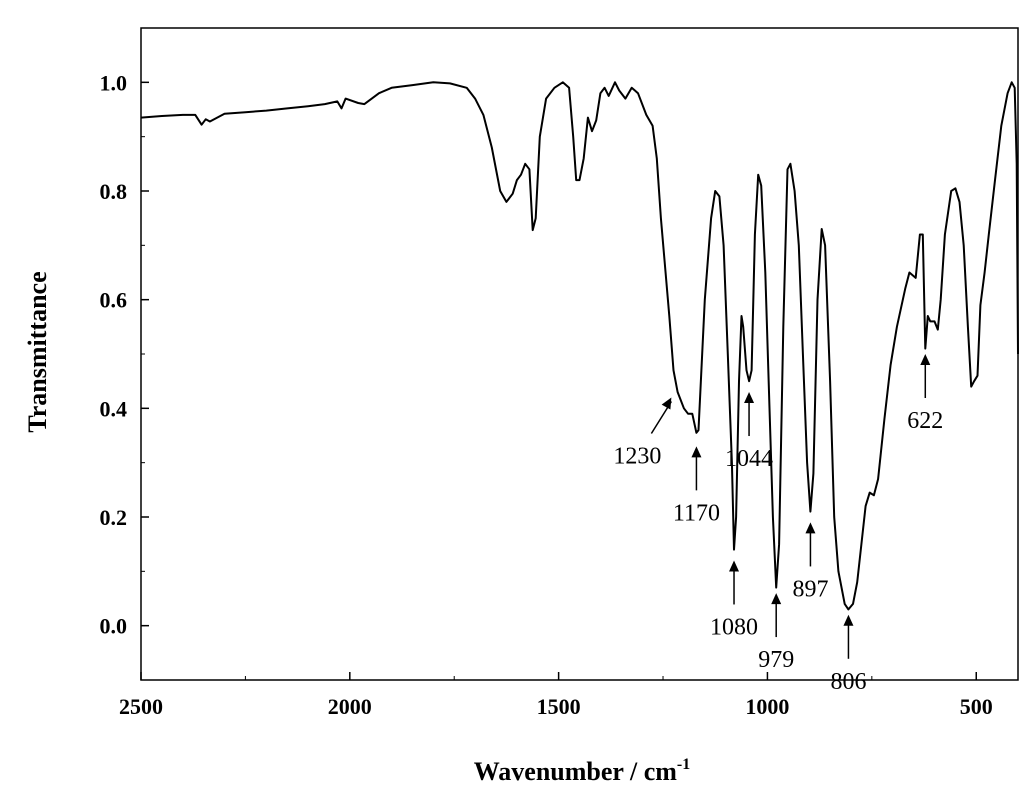  Describe the element at coordinates (637, 456) in the screenshot. I see `annotation-label: 1230` at that location.